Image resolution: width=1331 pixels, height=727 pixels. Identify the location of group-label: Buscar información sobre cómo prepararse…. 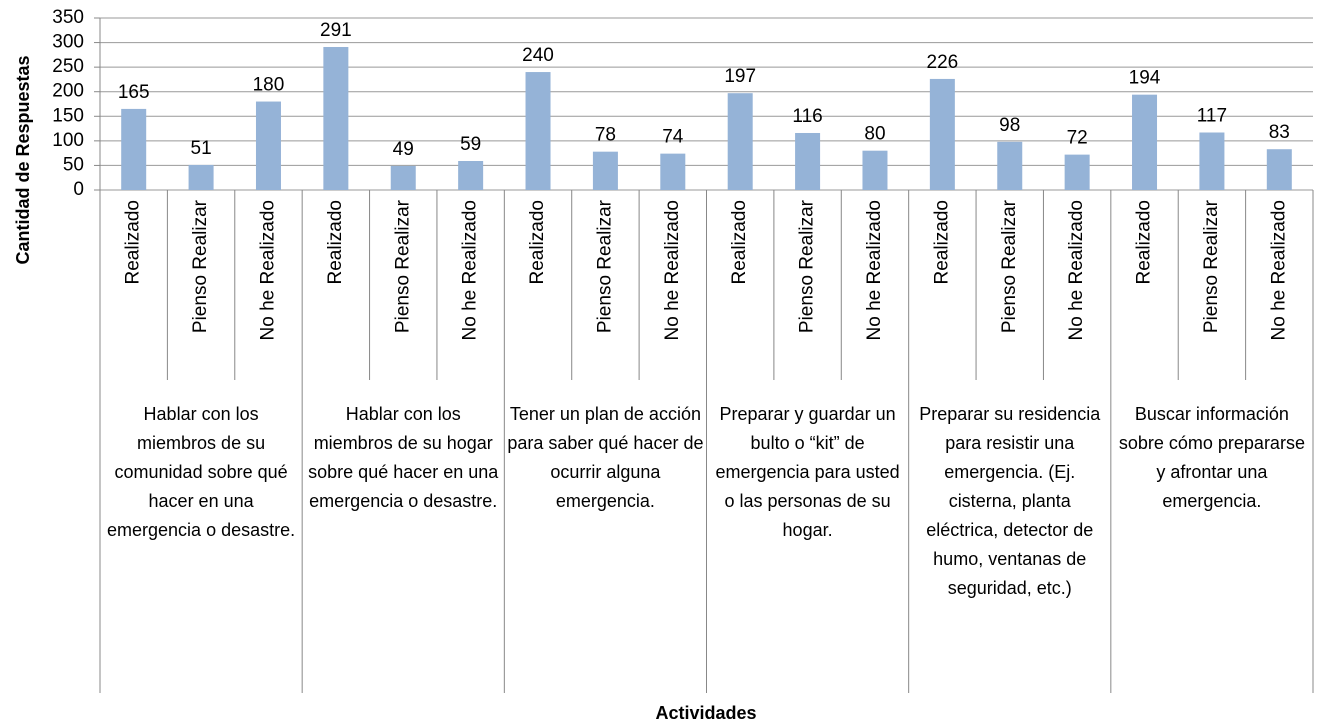
(1211, 457).